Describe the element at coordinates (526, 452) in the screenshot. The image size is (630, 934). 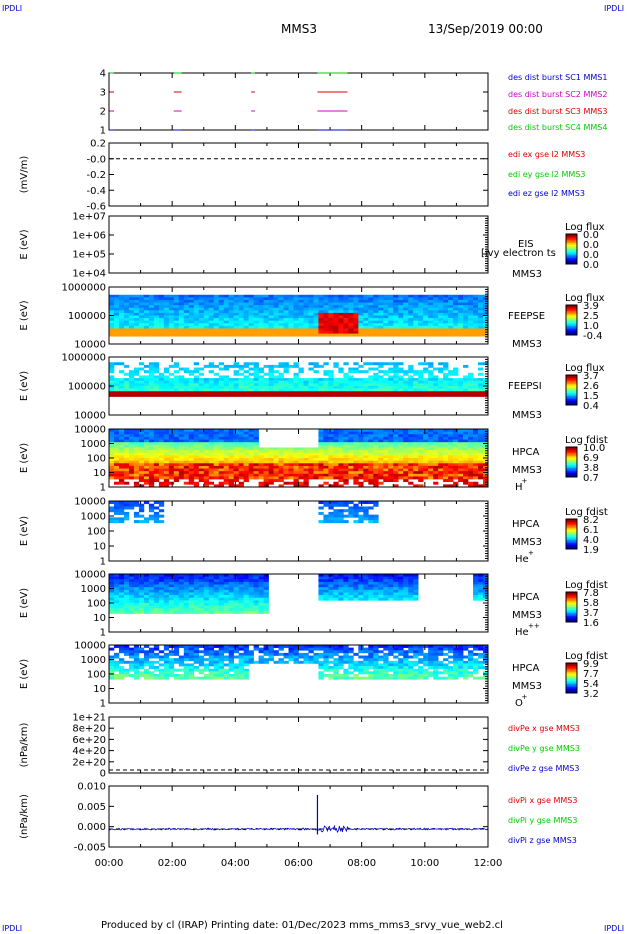
I see `instrument-label: HPCA` at that location.